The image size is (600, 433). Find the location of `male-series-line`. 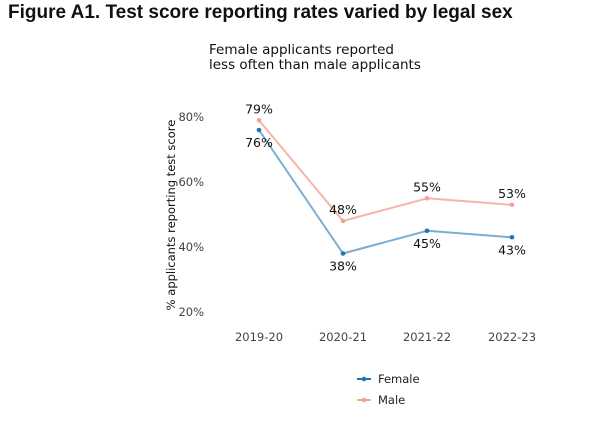

male-series-line is located at coordinates (385, 170).